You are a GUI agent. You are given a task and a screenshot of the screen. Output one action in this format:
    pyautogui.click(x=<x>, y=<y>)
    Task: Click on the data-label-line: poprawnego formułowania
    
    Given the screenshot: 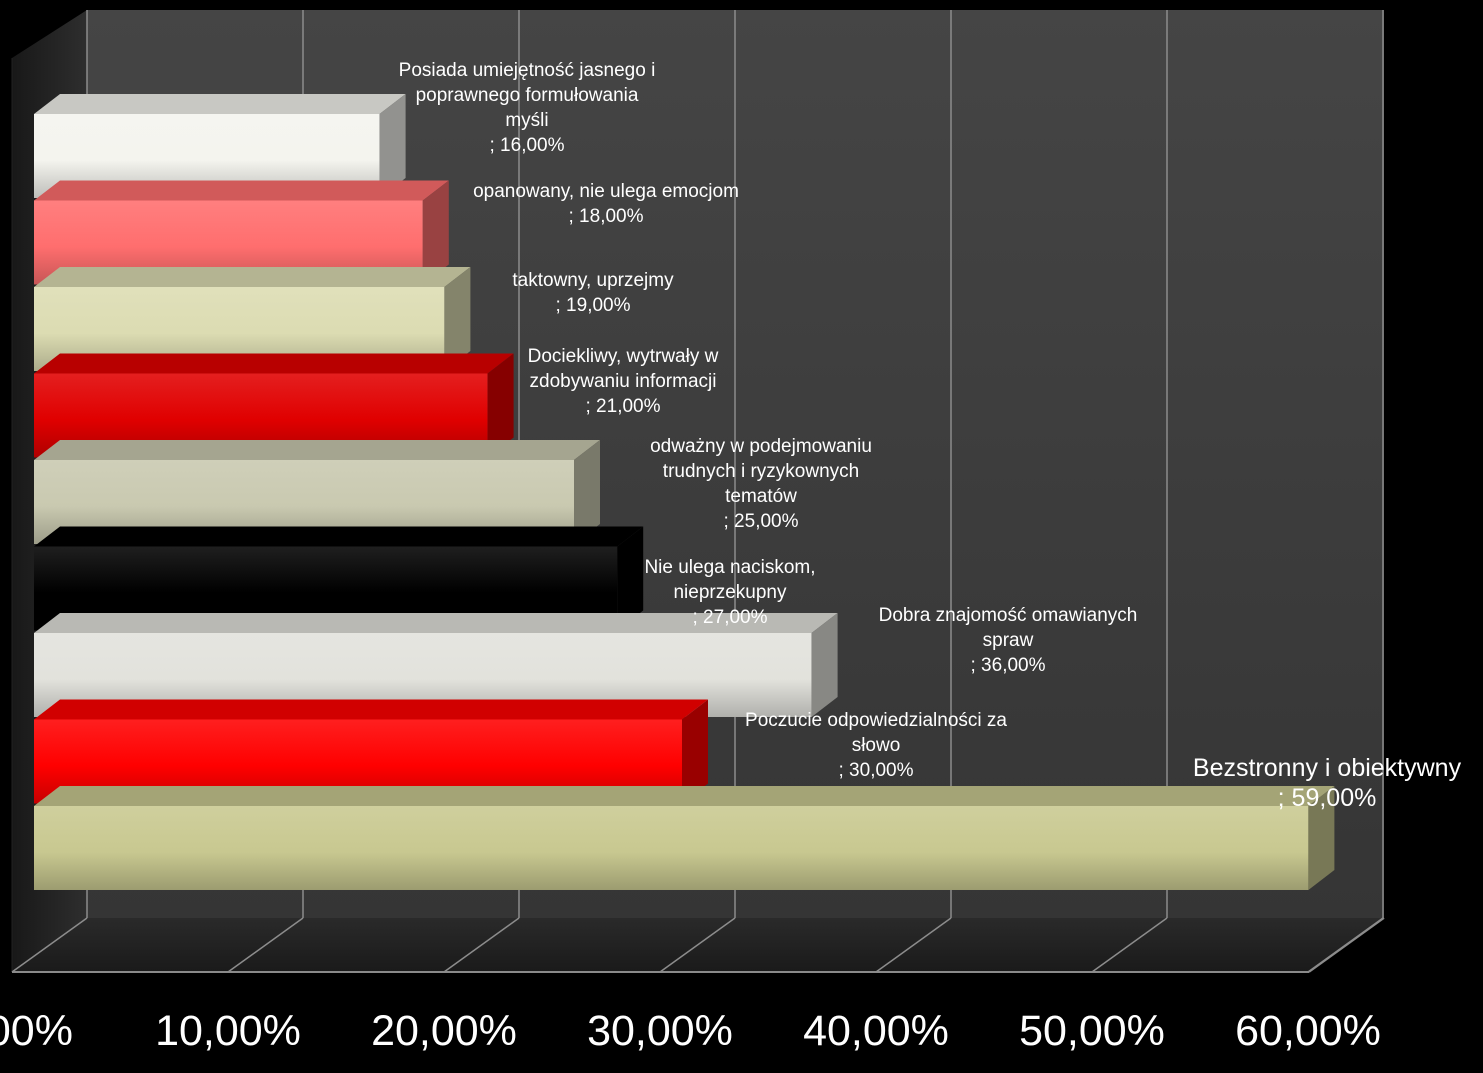 What is the action you would take?
    pyautogui.click(x=527, y=95)
    